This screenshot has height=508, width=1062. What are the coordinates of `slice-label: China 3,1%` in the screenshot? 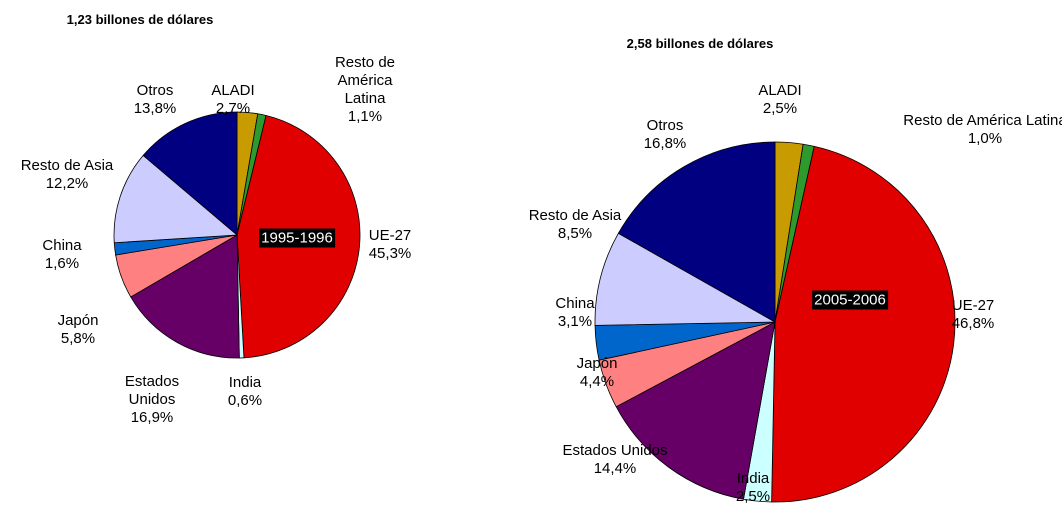 It's located at (575, 313).